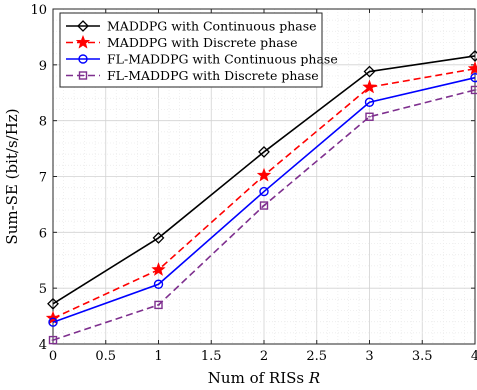 The height and width of the screenshot is (390, 477). Describe the element at coordinates (158, 356) in the screenshot. I see `x-tick-label: 1` at that location.